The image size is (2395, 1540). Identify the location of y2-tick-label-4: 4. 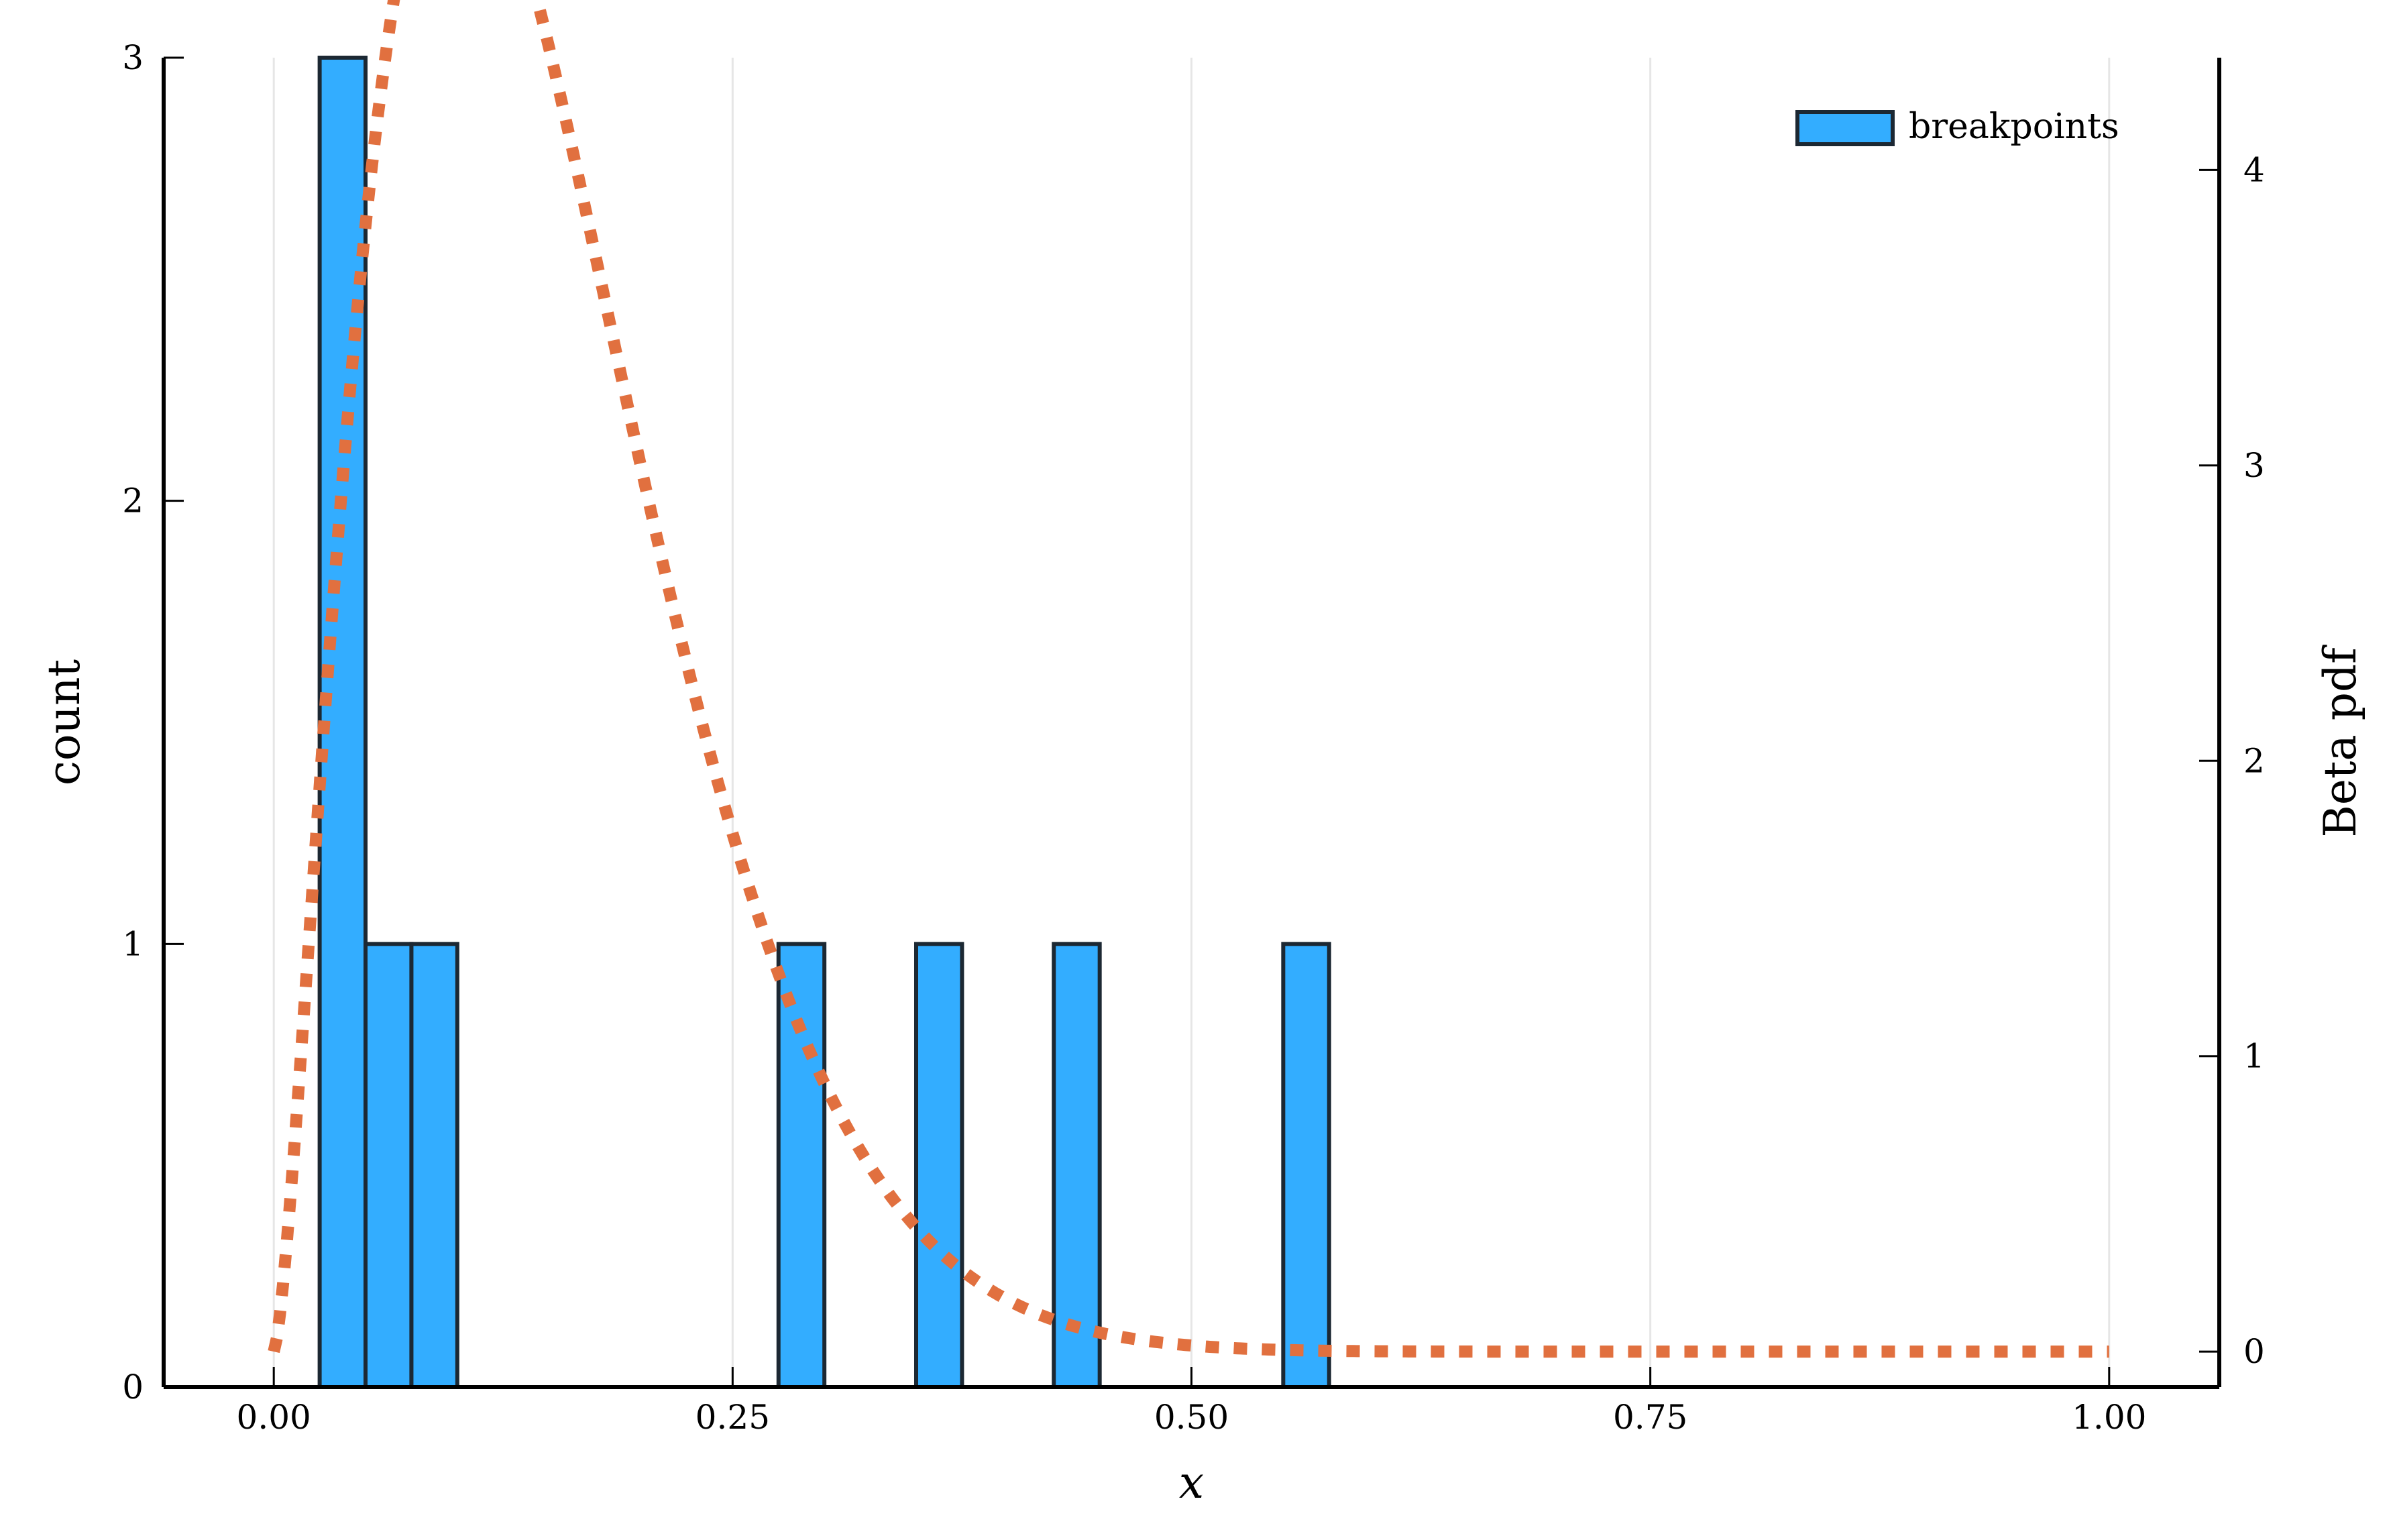
(2254, 170).